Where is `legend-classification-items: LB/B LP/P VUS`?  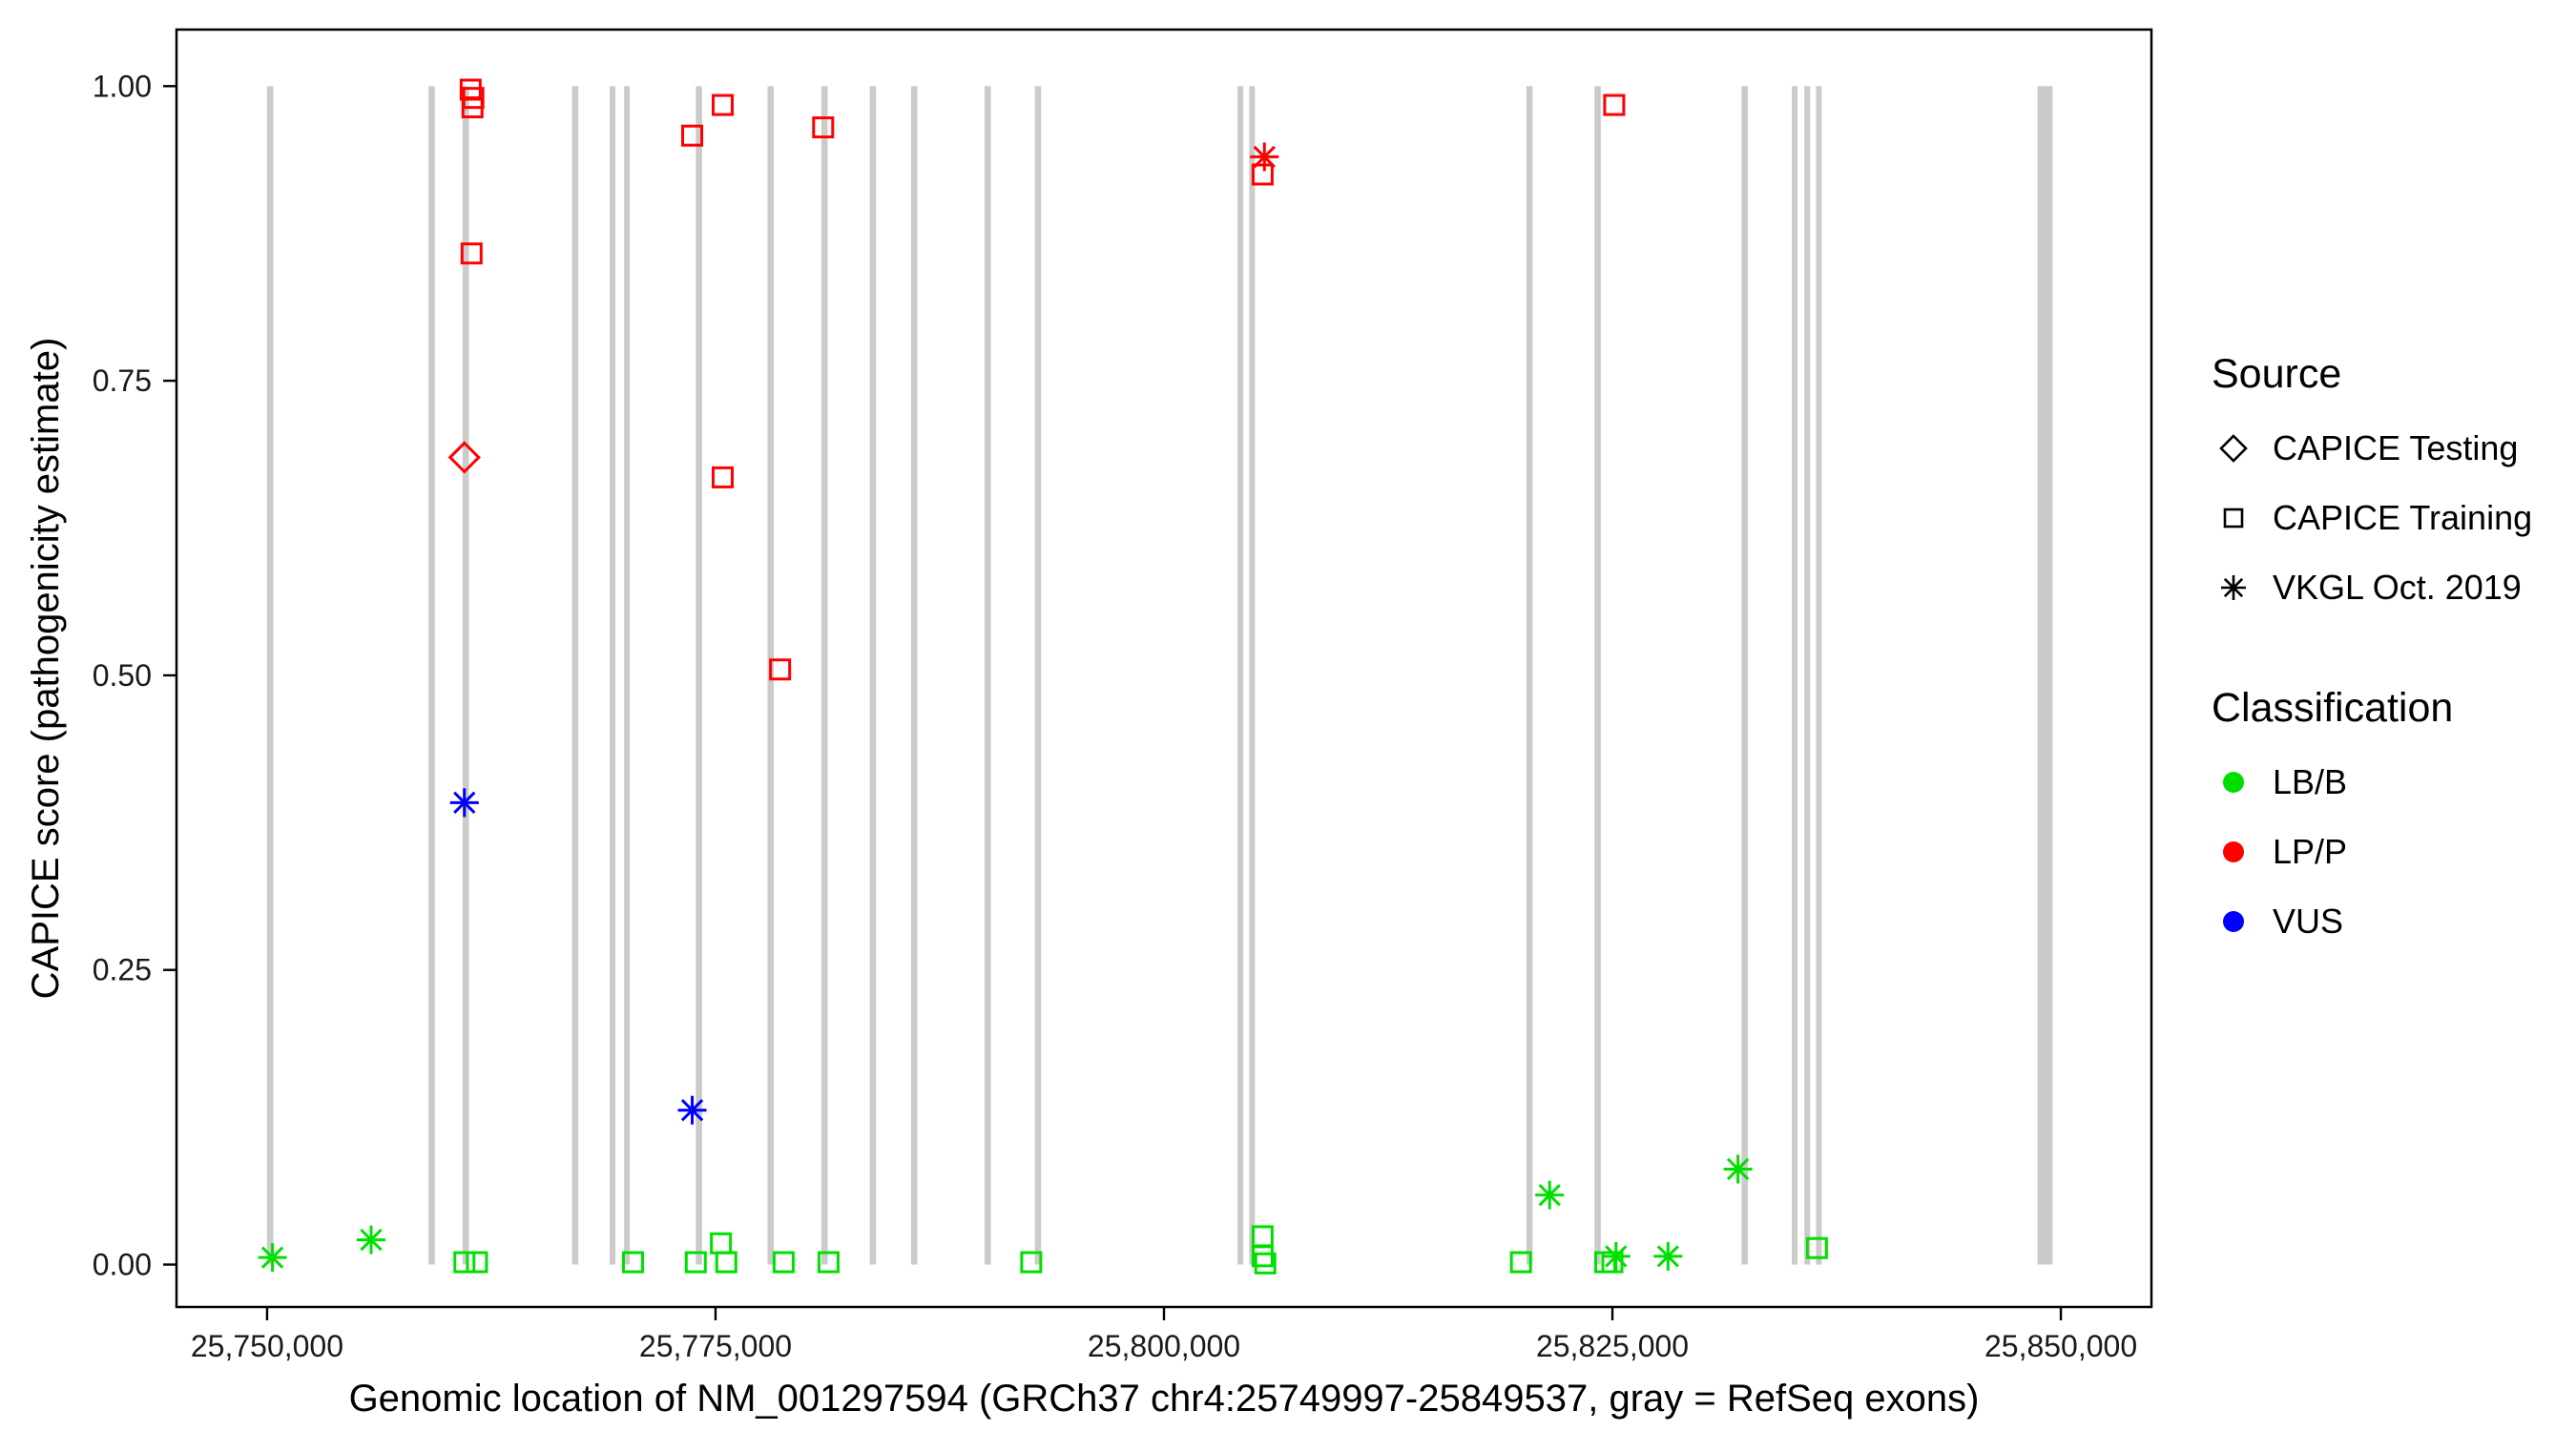
legend-classification-items: LB/B LP/P VUS is located at coordinates (2372, 851).